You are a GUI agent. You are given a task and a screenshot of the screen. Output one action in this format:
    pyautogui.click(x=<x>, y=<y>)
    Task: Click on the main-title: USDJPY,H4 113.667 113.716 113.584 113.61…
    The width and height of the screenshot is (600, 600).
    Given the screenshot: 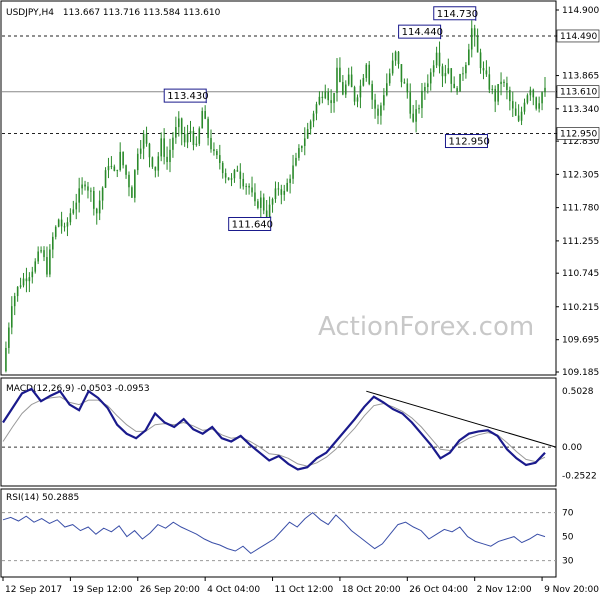 What is the action you would take?
    pyautogui.click(x=113, y=13)
    